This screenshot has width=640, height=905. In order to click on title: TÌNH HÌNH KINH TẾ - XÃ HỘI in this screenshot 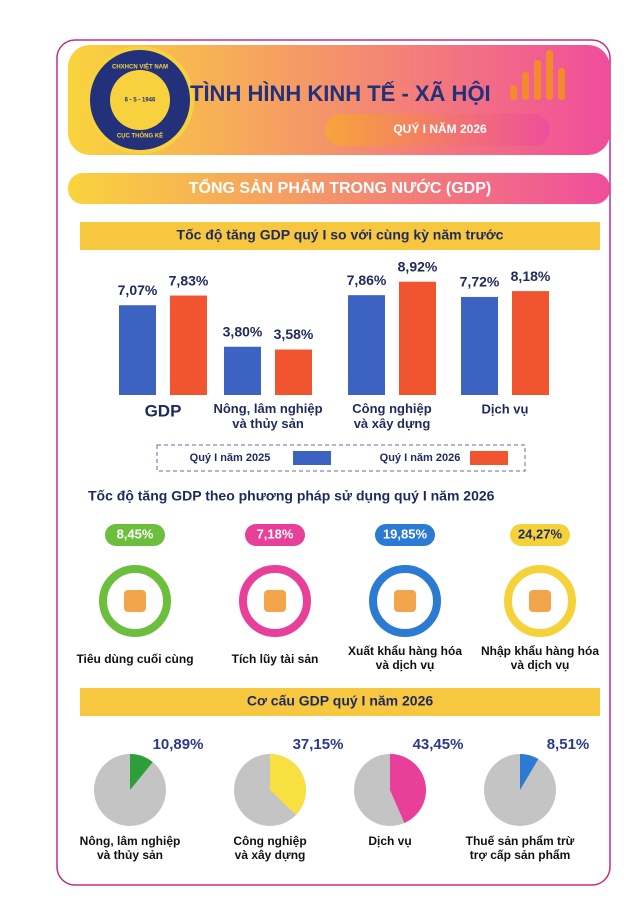, I will do `click(340, 93)`.